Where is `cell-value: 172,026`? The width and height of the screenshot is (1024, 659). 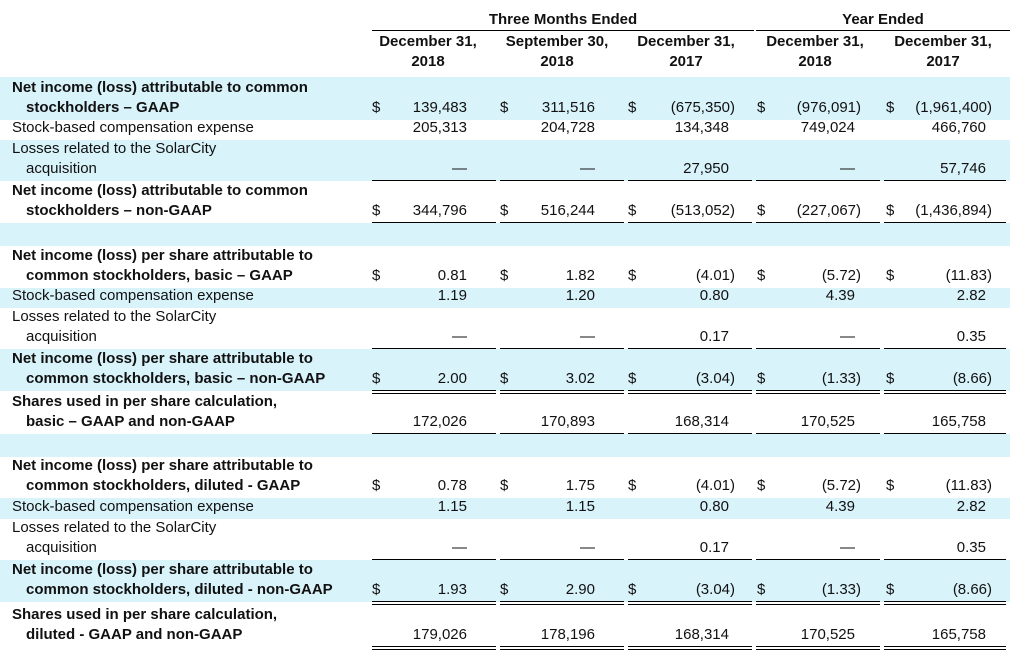 cell-value: 172,026 is located at coordinates (439, 421).